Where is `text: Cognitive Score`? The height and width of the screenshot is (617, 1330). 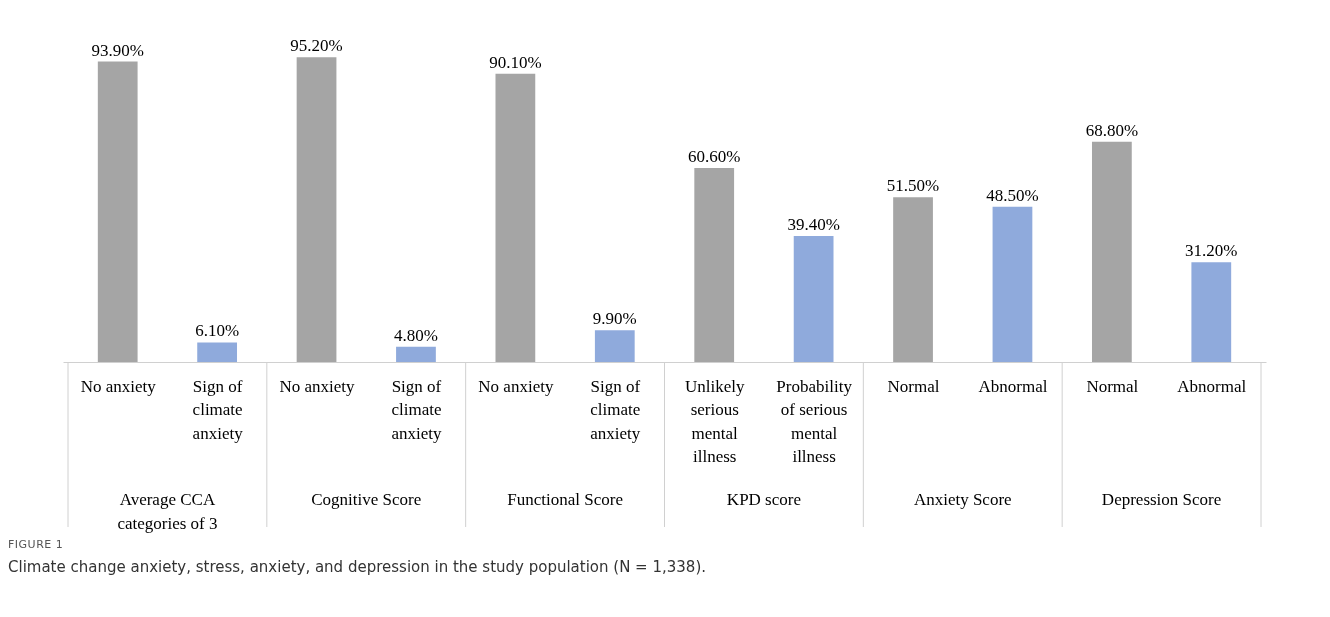 text: Cognitive Score is located at coordinates (366, 499).